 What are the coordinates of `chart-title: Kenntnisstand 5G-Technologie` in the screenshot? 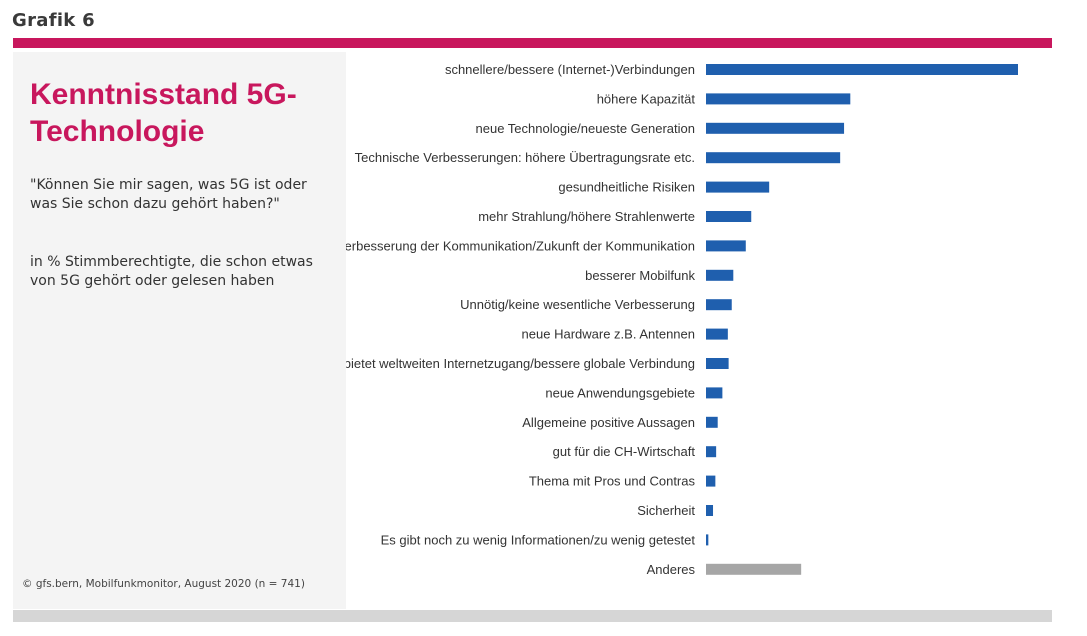 It's located at (163, 113).